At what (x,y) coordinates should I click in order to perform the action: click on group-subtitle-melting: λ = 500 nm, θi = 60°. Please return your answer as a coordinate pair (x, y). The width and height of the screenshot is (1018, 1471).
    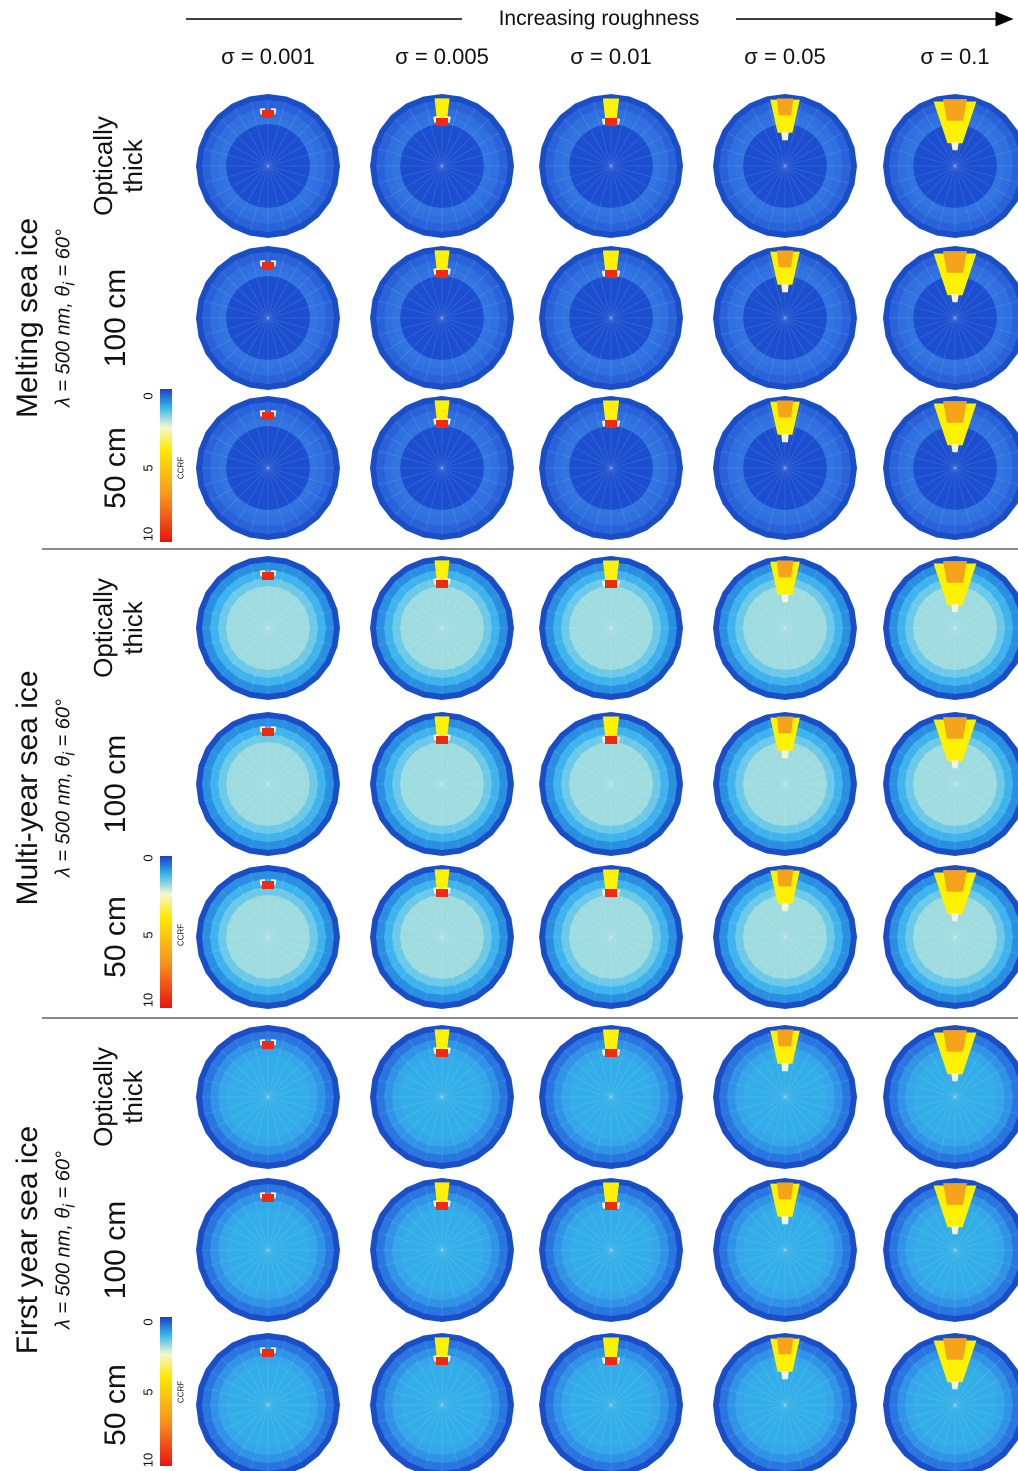
    Looking at the image, I should click on (65, 318).